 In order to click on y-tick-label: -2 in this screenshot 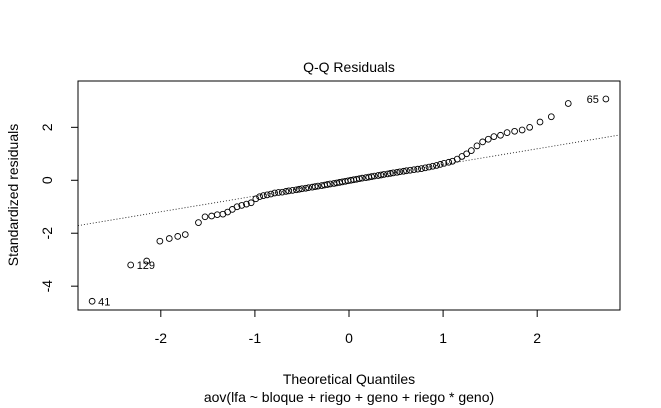, I will do `click(47, 233)`.